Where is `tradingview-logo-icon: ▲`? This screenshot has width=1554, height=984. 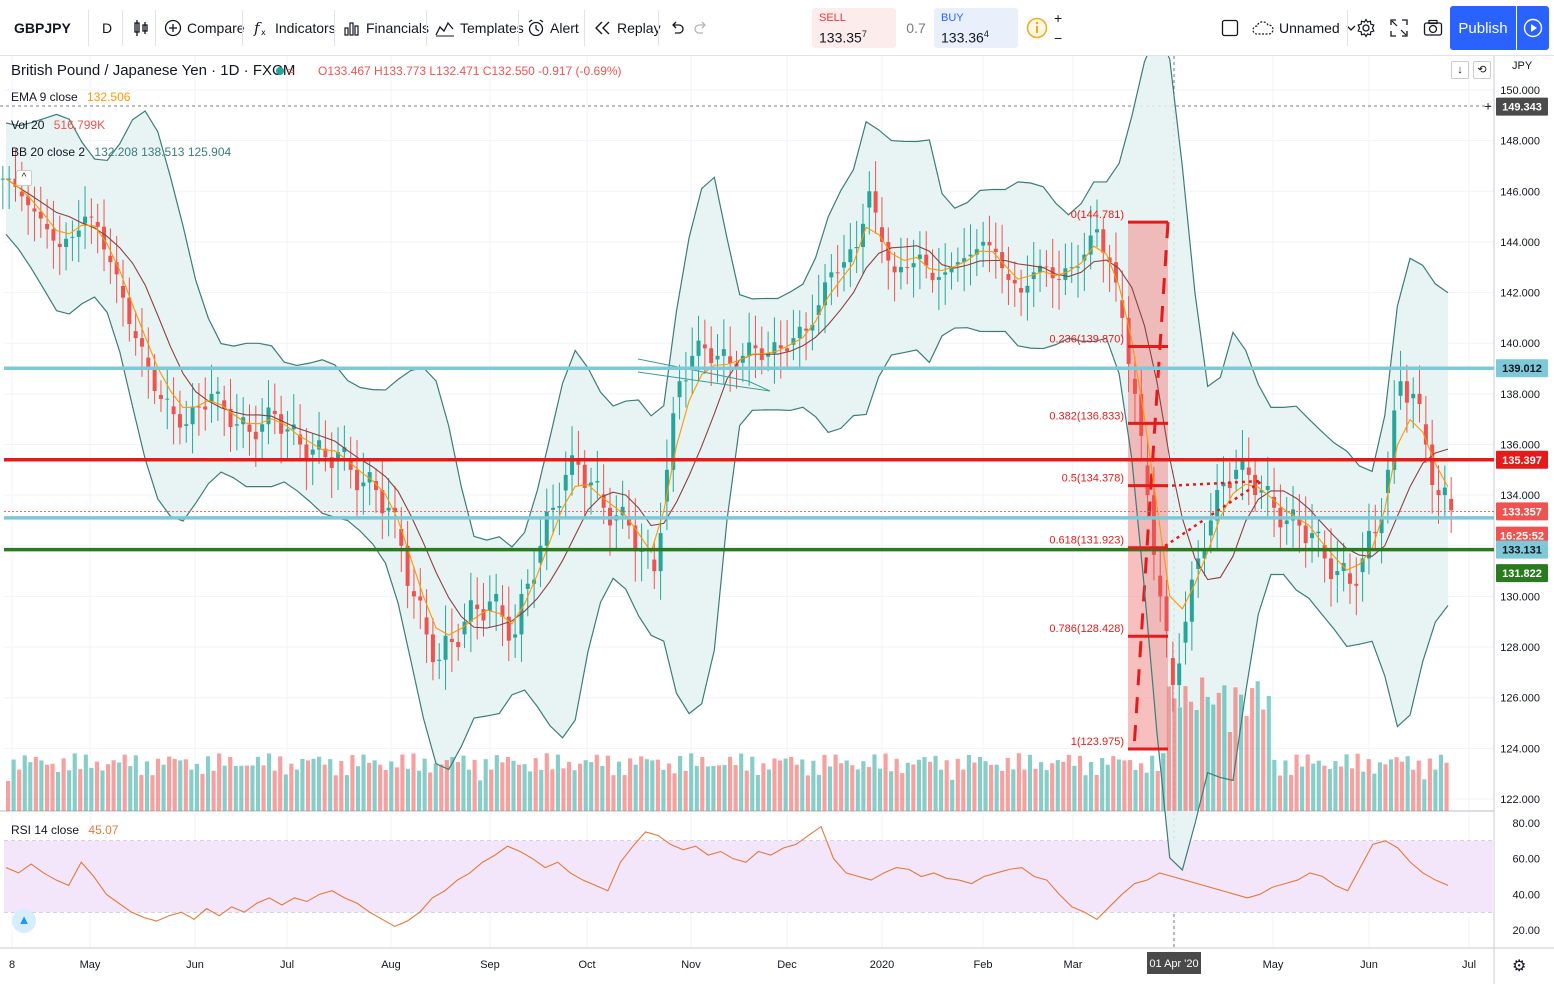 tradingview-logo-icon: ▲ is located at coordinates (24, 921).